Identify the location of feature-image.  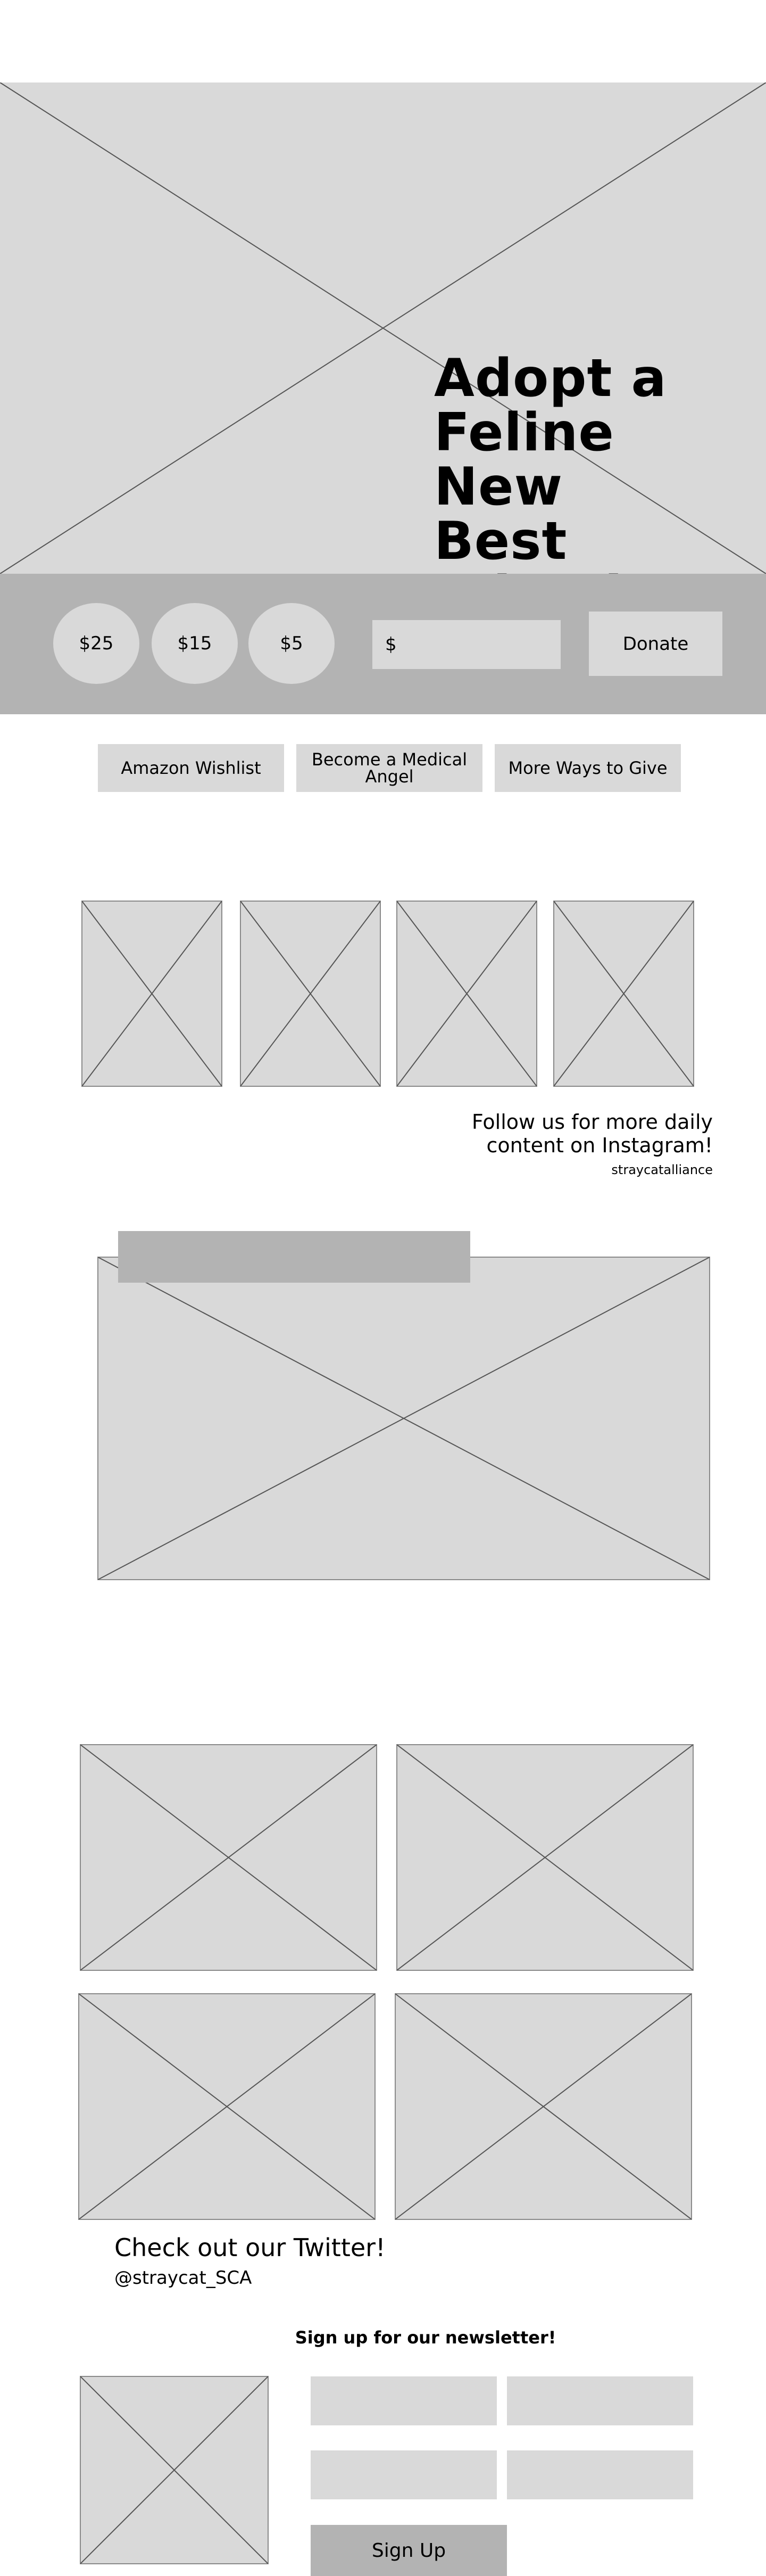
(403, 1418).